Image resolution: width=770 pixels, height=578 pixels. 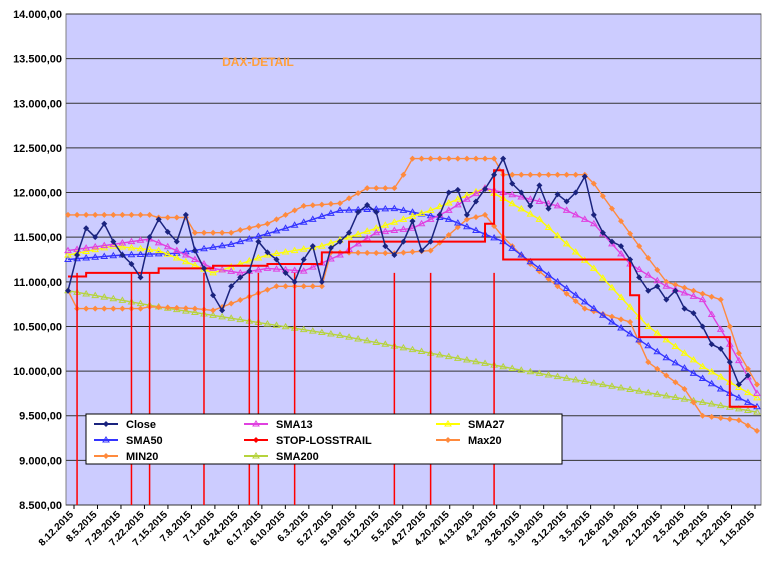 What do you see at coordinates (40, 506) in the screenshot?
I see `y-tick-label: 8.500,00` at bounding box center [40, 506].